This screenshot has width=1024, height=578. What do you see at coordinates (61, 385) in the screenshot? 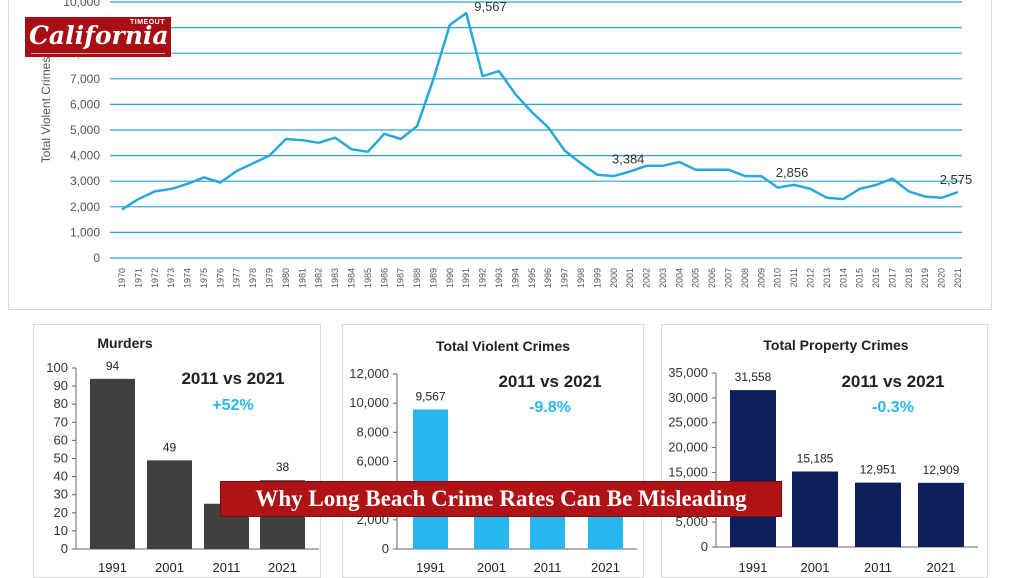
I see `murders-ytick: 90` at bounding box center [61, 385].